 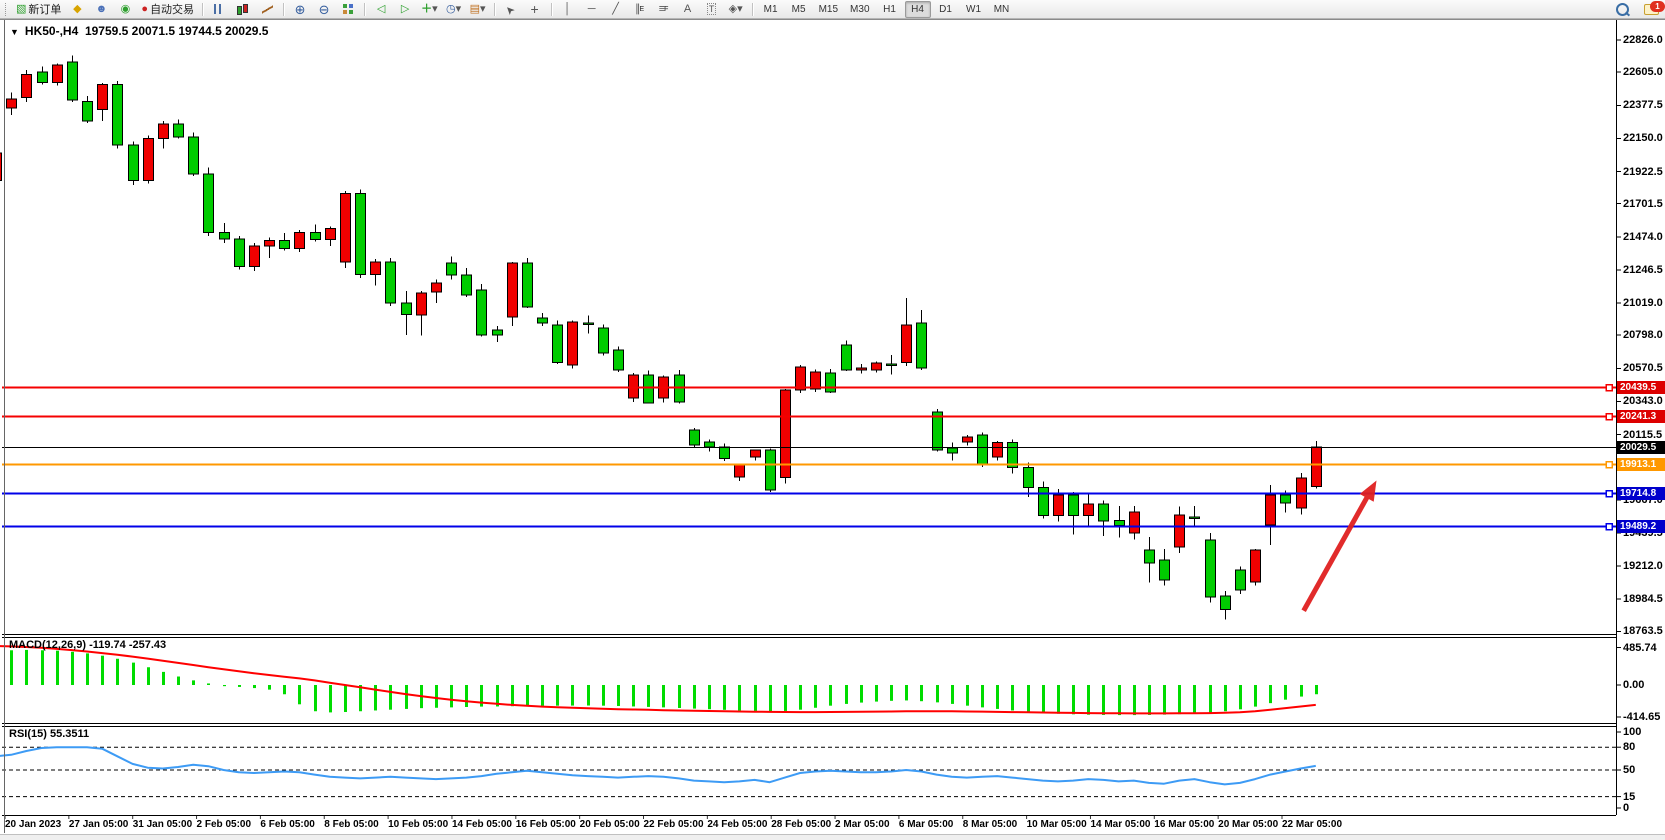 What do you see at coordinates (101, 9) in the screenshot?
I see `terminal-button: ☻` at bounding box center [101, 9].